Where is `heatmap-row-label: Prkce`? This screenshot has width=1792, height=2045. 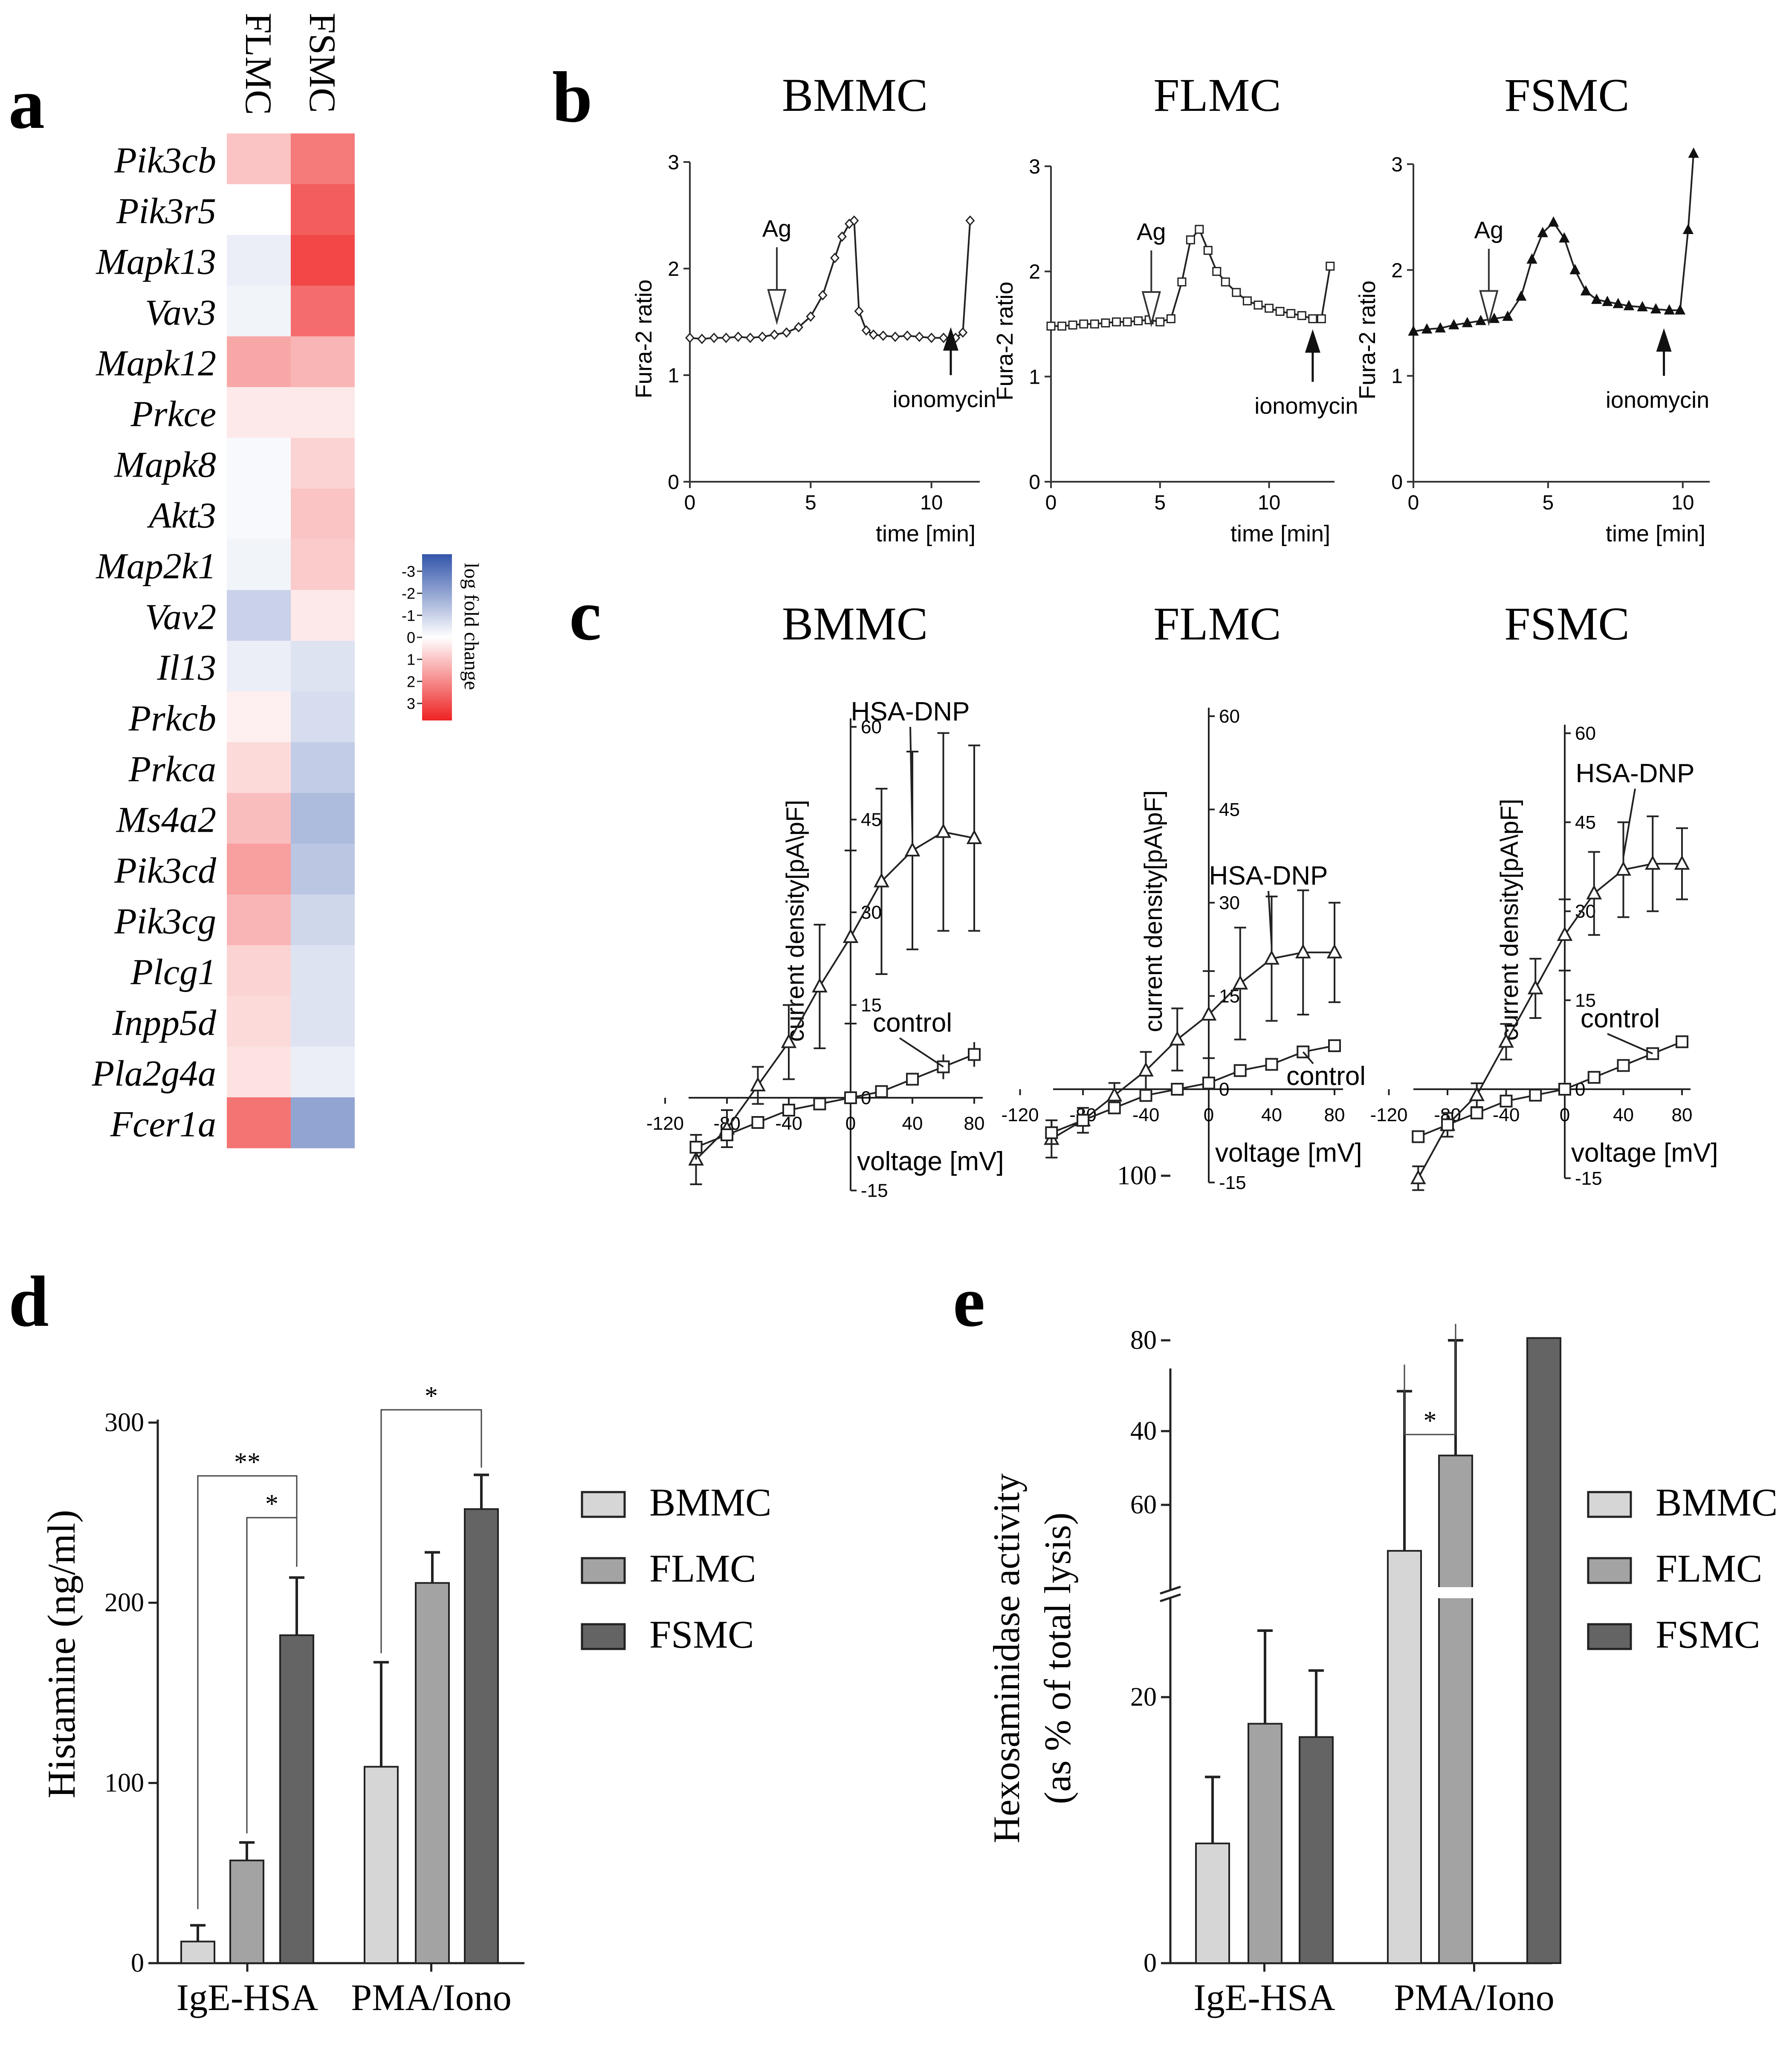 heatmap-row-label: Prkce is located at coordinates (173, 413).